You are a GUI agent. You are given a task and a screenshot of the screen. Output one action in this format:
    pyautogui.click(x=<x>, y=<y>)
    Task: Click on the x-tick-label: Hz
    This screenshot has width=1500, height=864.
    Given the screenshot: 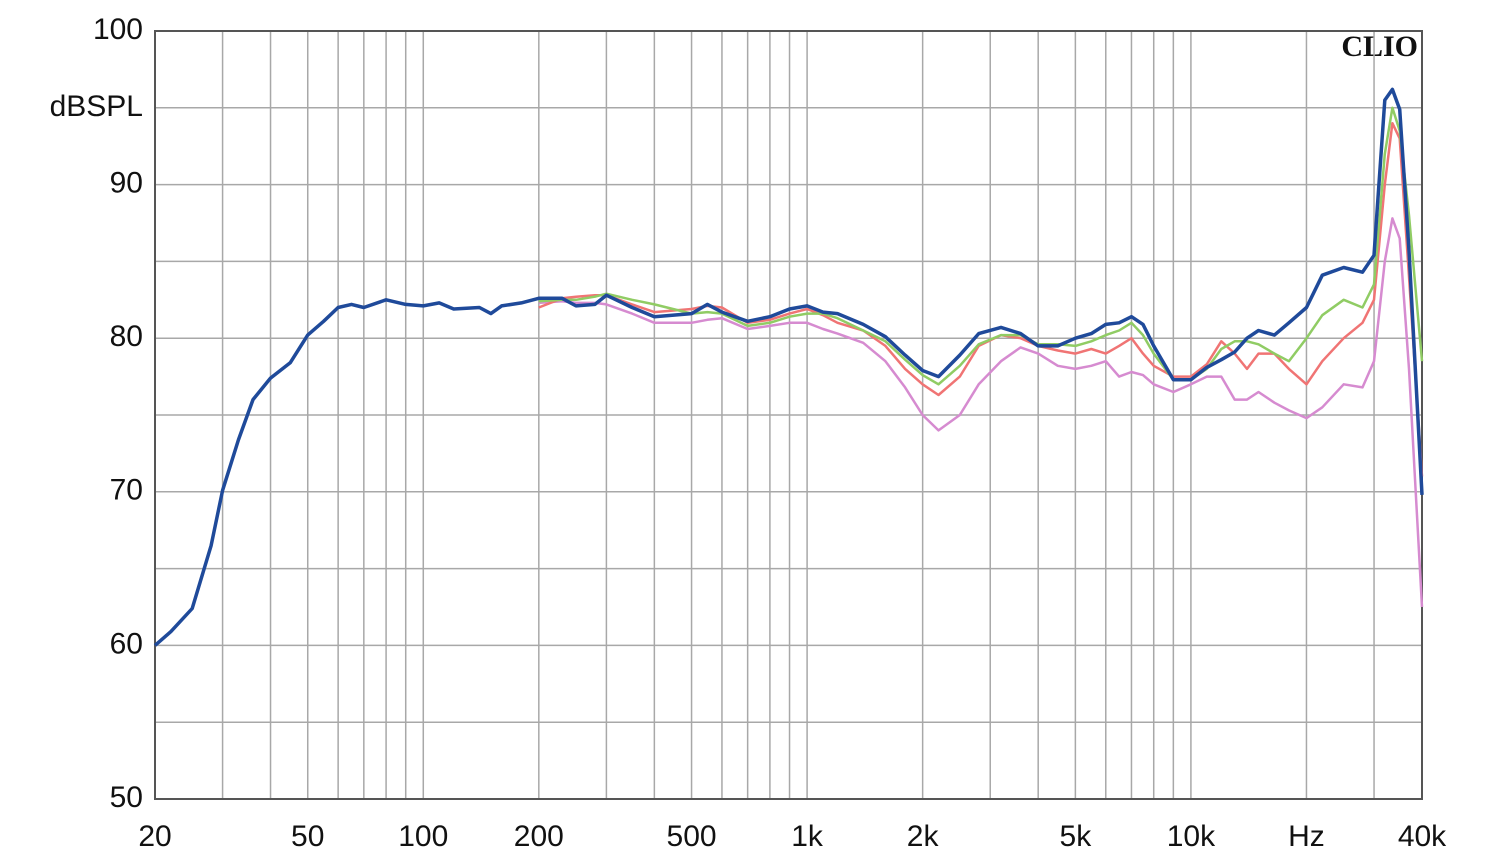 What is the action you would take?
    pyautogui.click(x=1306, y=836)
    